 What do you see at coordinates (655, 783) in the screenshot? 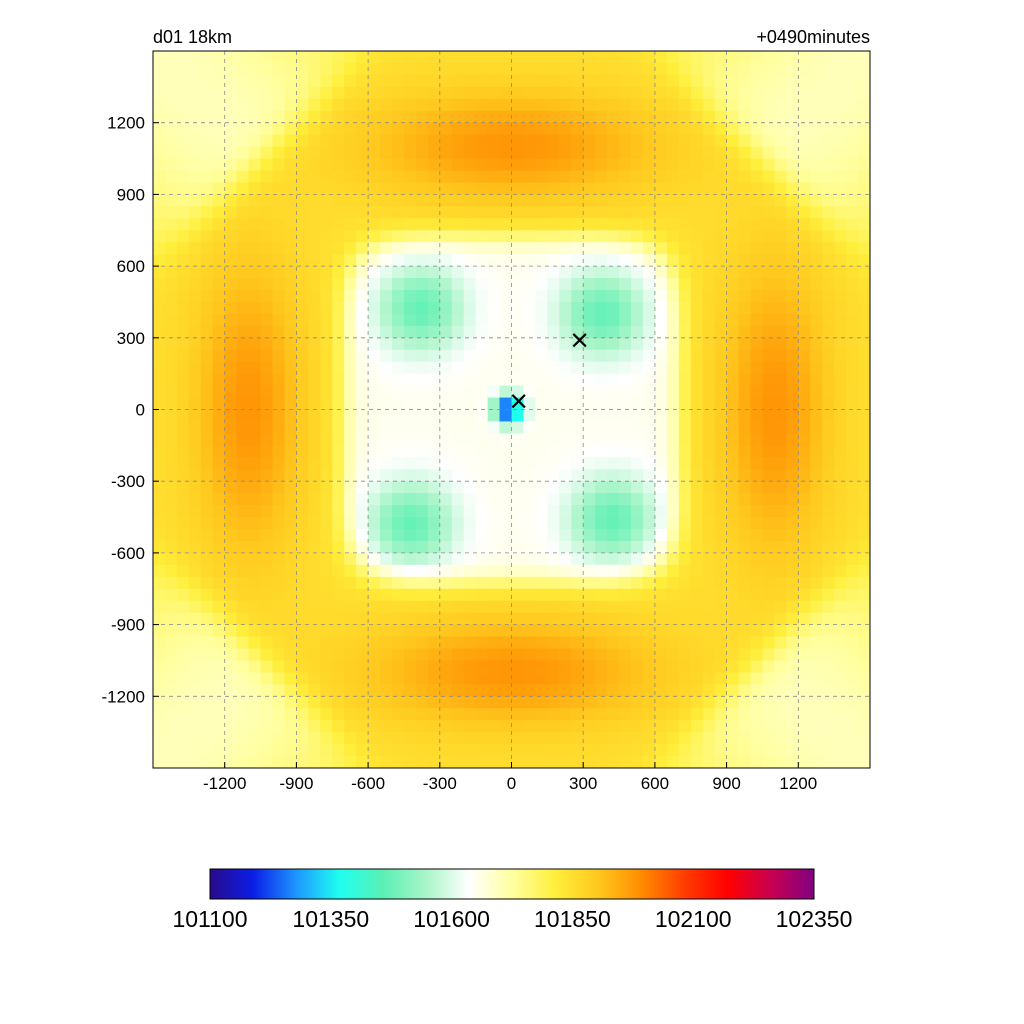
I see `x-tick-label: 600` at bounding box center [655, 783].